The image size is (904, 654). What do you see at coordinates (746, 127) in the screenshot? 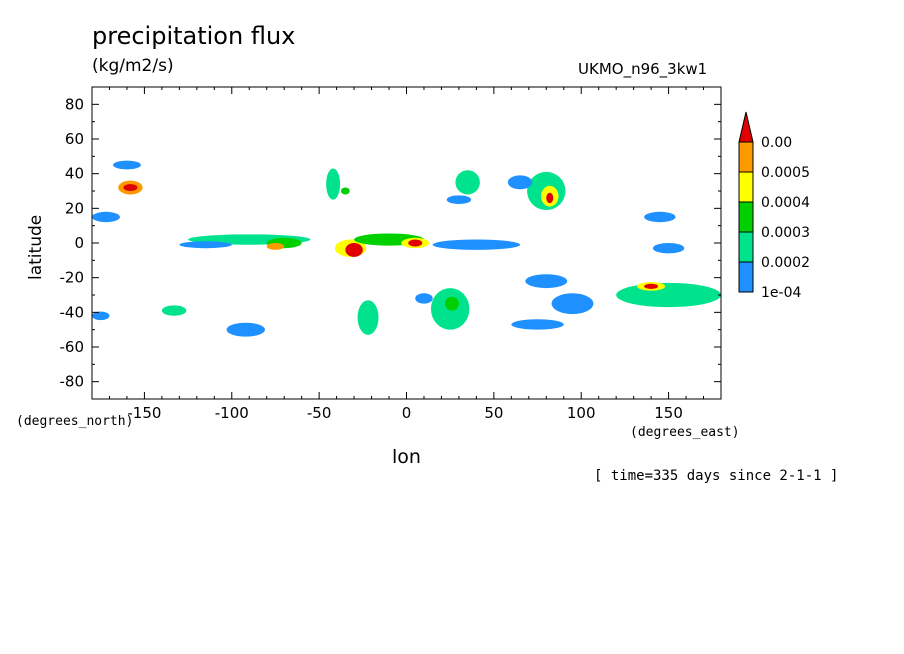
I see `legend-swatch-top` at bounding box center [746, 127].